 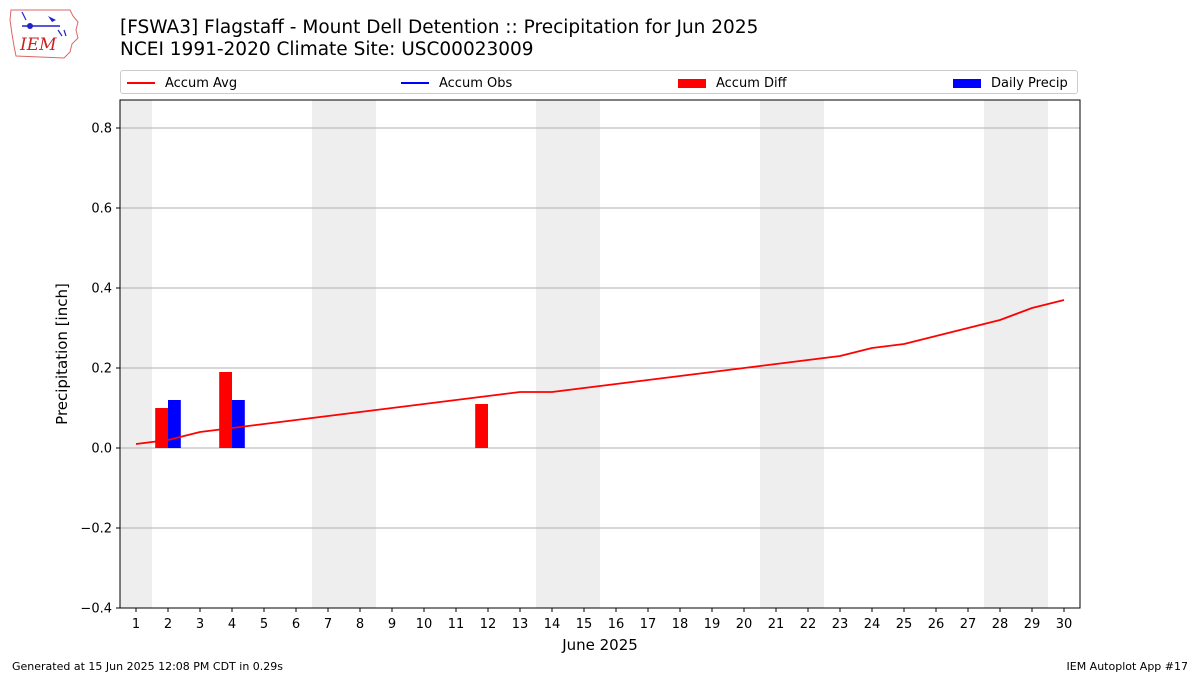 I want to click on x-tick-label-0: 1, so click(x=136, y=624).